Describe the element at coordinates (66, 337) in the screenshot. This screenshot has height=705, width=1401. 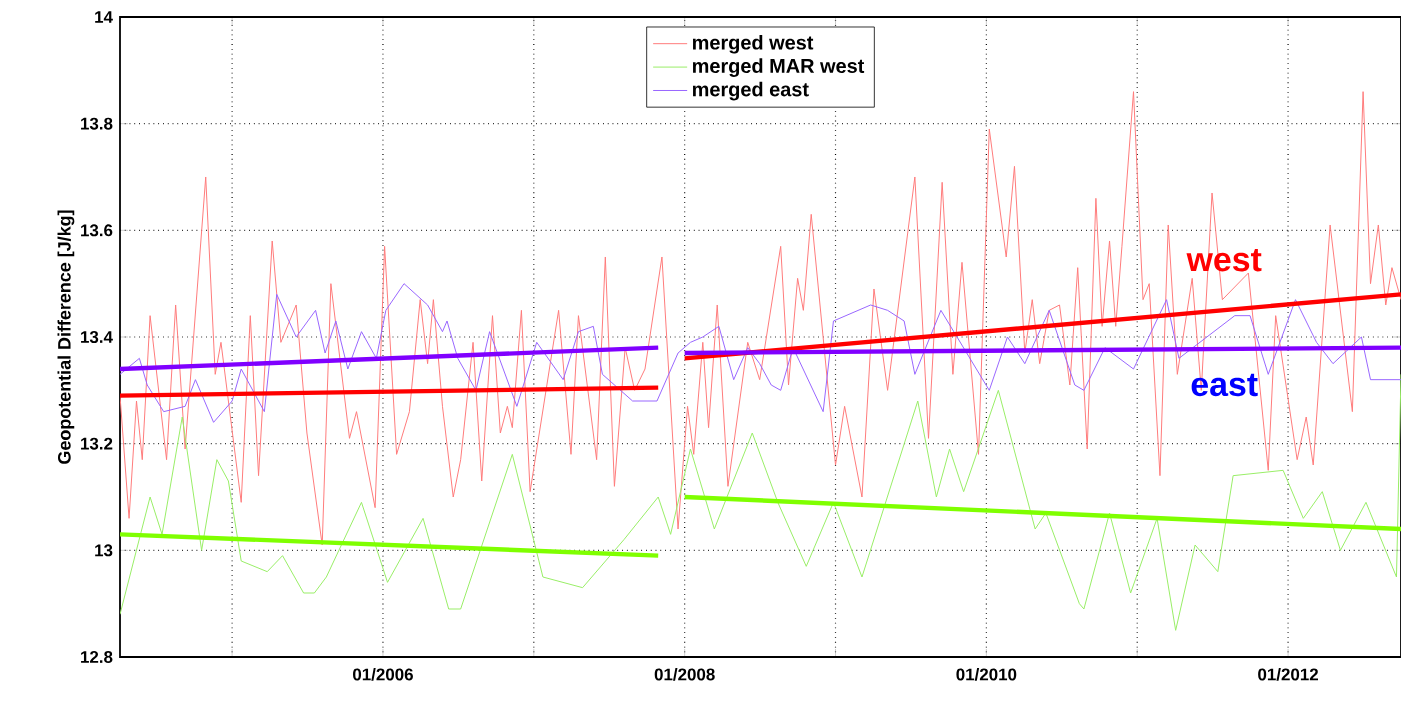
I see `y-axis-title: Geopotential Difference [J/kg]` at that location.